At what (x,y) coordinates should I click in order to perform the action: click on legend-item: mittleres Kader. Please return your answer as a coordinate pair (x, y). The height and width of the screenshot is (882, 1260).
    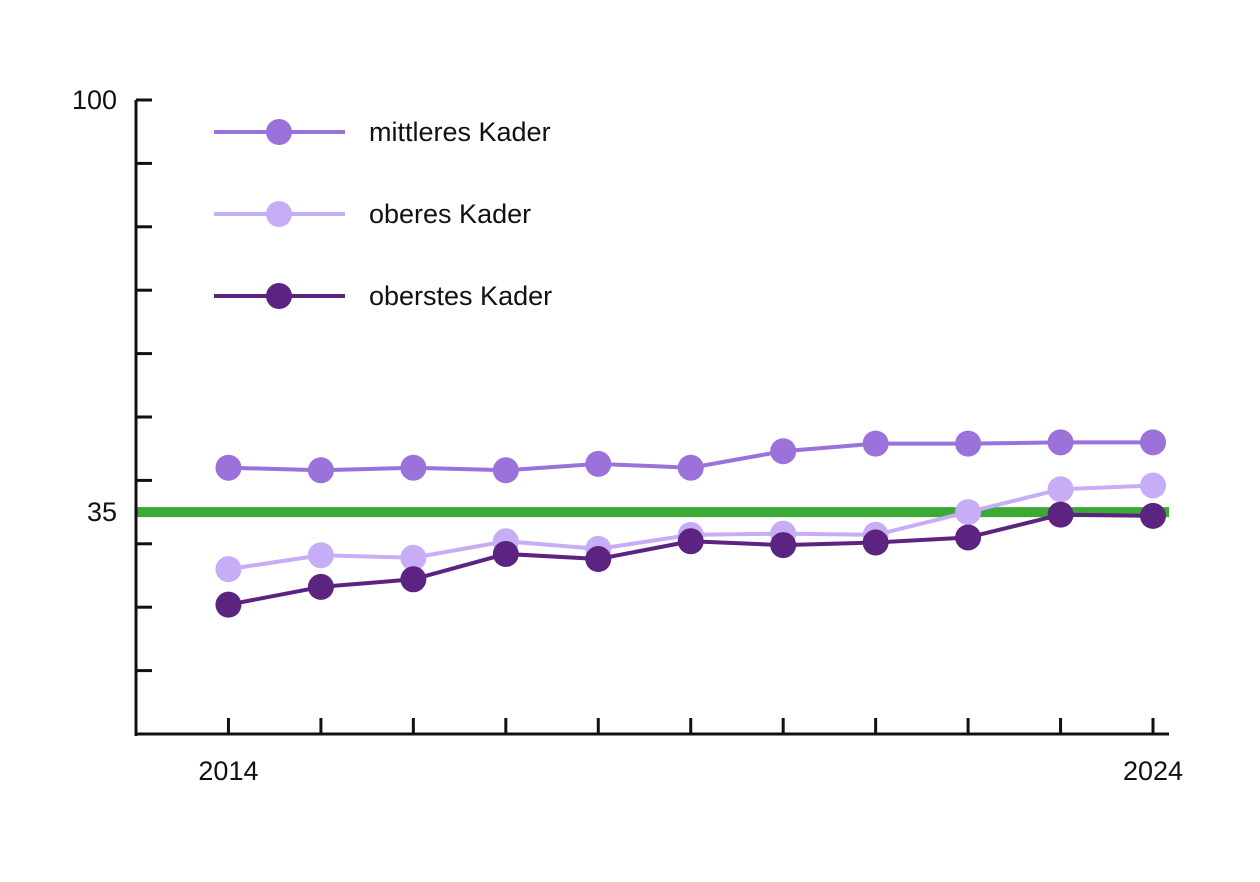
    Looking at the image, I should click on (382, 132).